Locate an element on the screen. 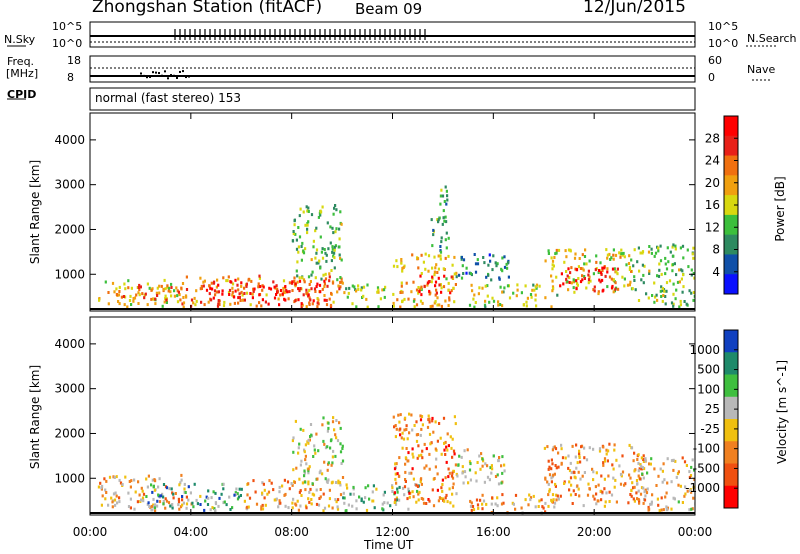 Image resolution: width=800 pixels, height=554 pixels. colorbar-tick-label: 28 is located at coordinates (712, 138).